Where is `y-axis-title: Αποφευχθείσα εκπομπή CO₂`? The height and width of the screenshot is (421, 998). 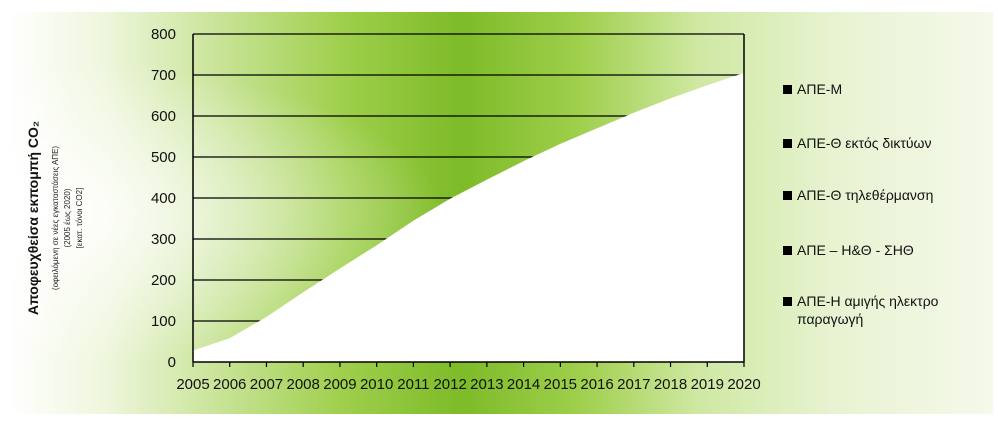 y-axis-title: Αποφευχθείσα εκπομπή CO₂ is located at coordinates (33, 218).